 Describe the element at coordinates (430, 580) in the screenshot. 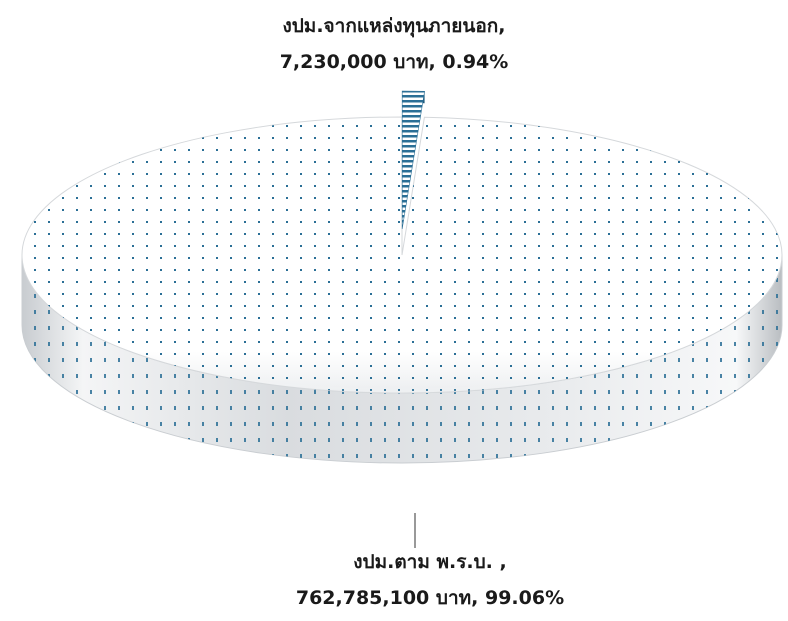

I see `data-label-main: งปม.ตาม พ.ร.บ. , 762,785,100 บาท, 99.06%` at that location.